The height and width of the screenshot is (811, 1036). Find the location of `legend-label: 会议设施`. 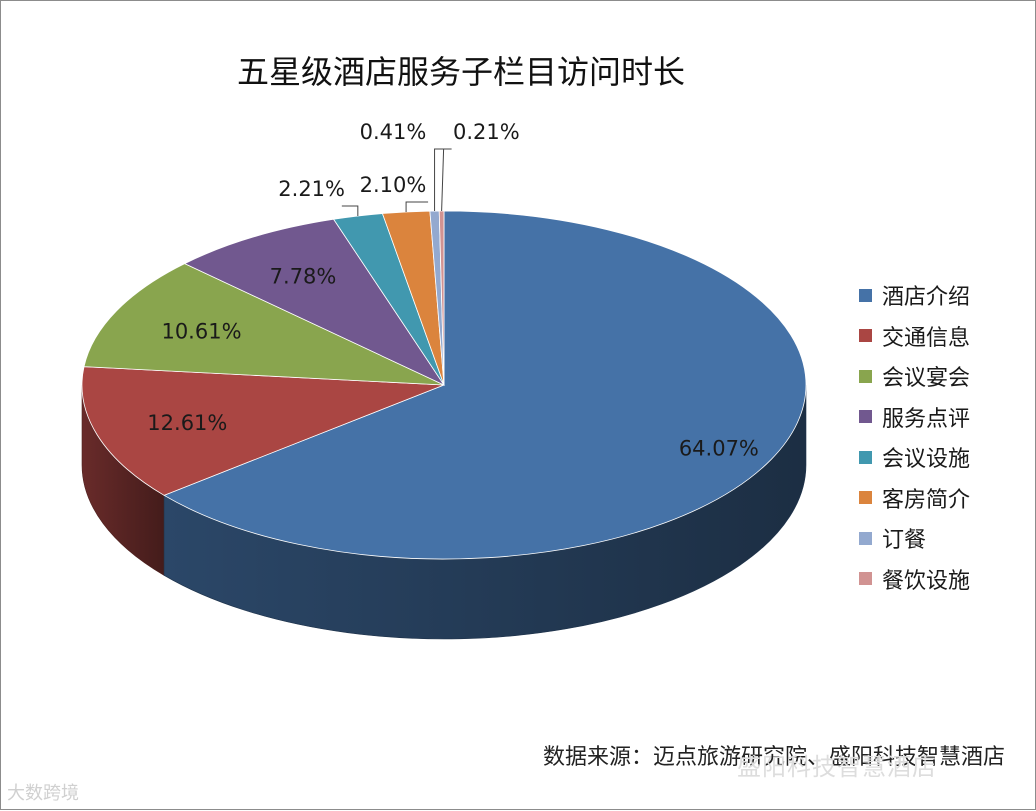

legend-label: 会议设施 is located at coordinates (926, 460).